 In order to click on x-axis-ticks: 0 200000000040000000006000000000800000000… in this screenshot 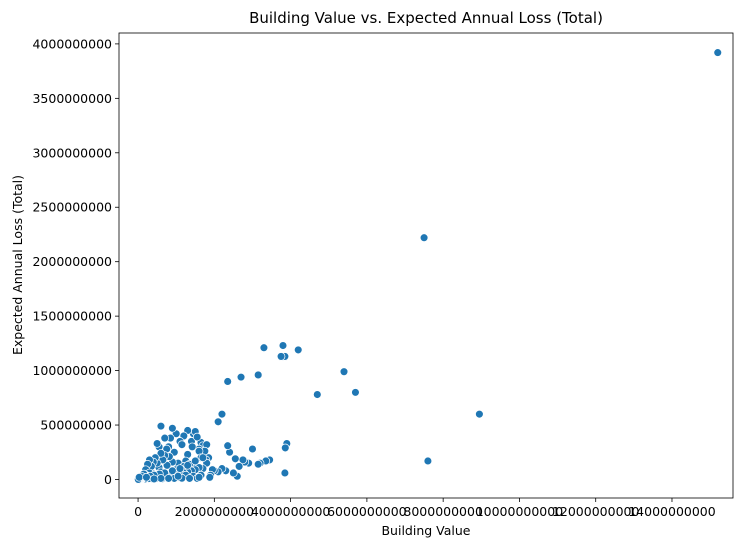, I will do `click(425, 508)`.